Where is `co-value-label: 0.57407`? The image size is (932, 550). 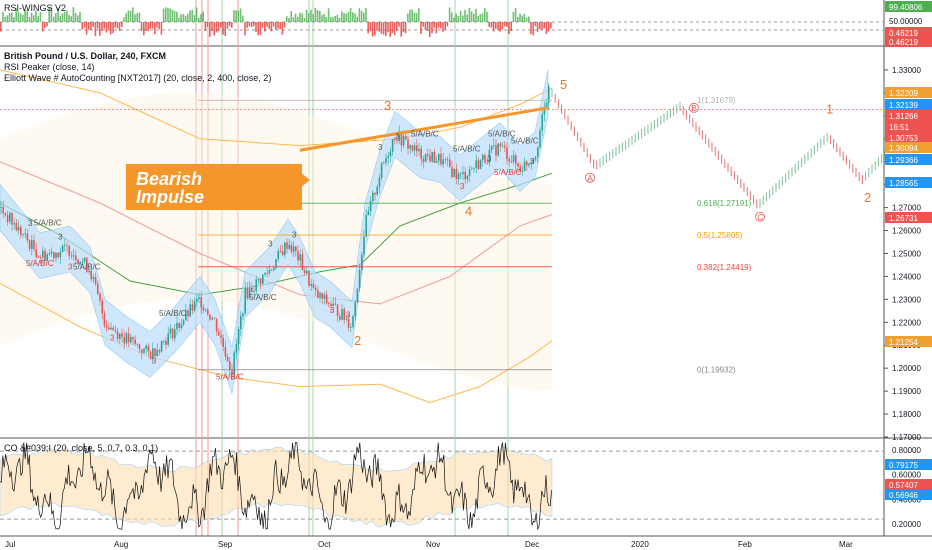 co-value-label: 0.57407 is located at coordinates (903, 485).